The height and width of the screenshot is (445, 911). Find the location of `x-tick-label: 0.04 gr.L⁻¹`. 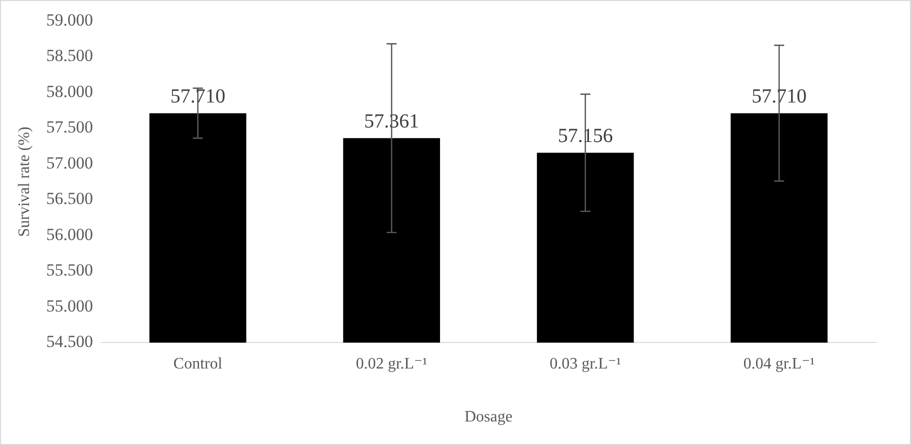

x-tick-label: 0.04 gr.L⁻¹ is located at coordinates (779, 363).